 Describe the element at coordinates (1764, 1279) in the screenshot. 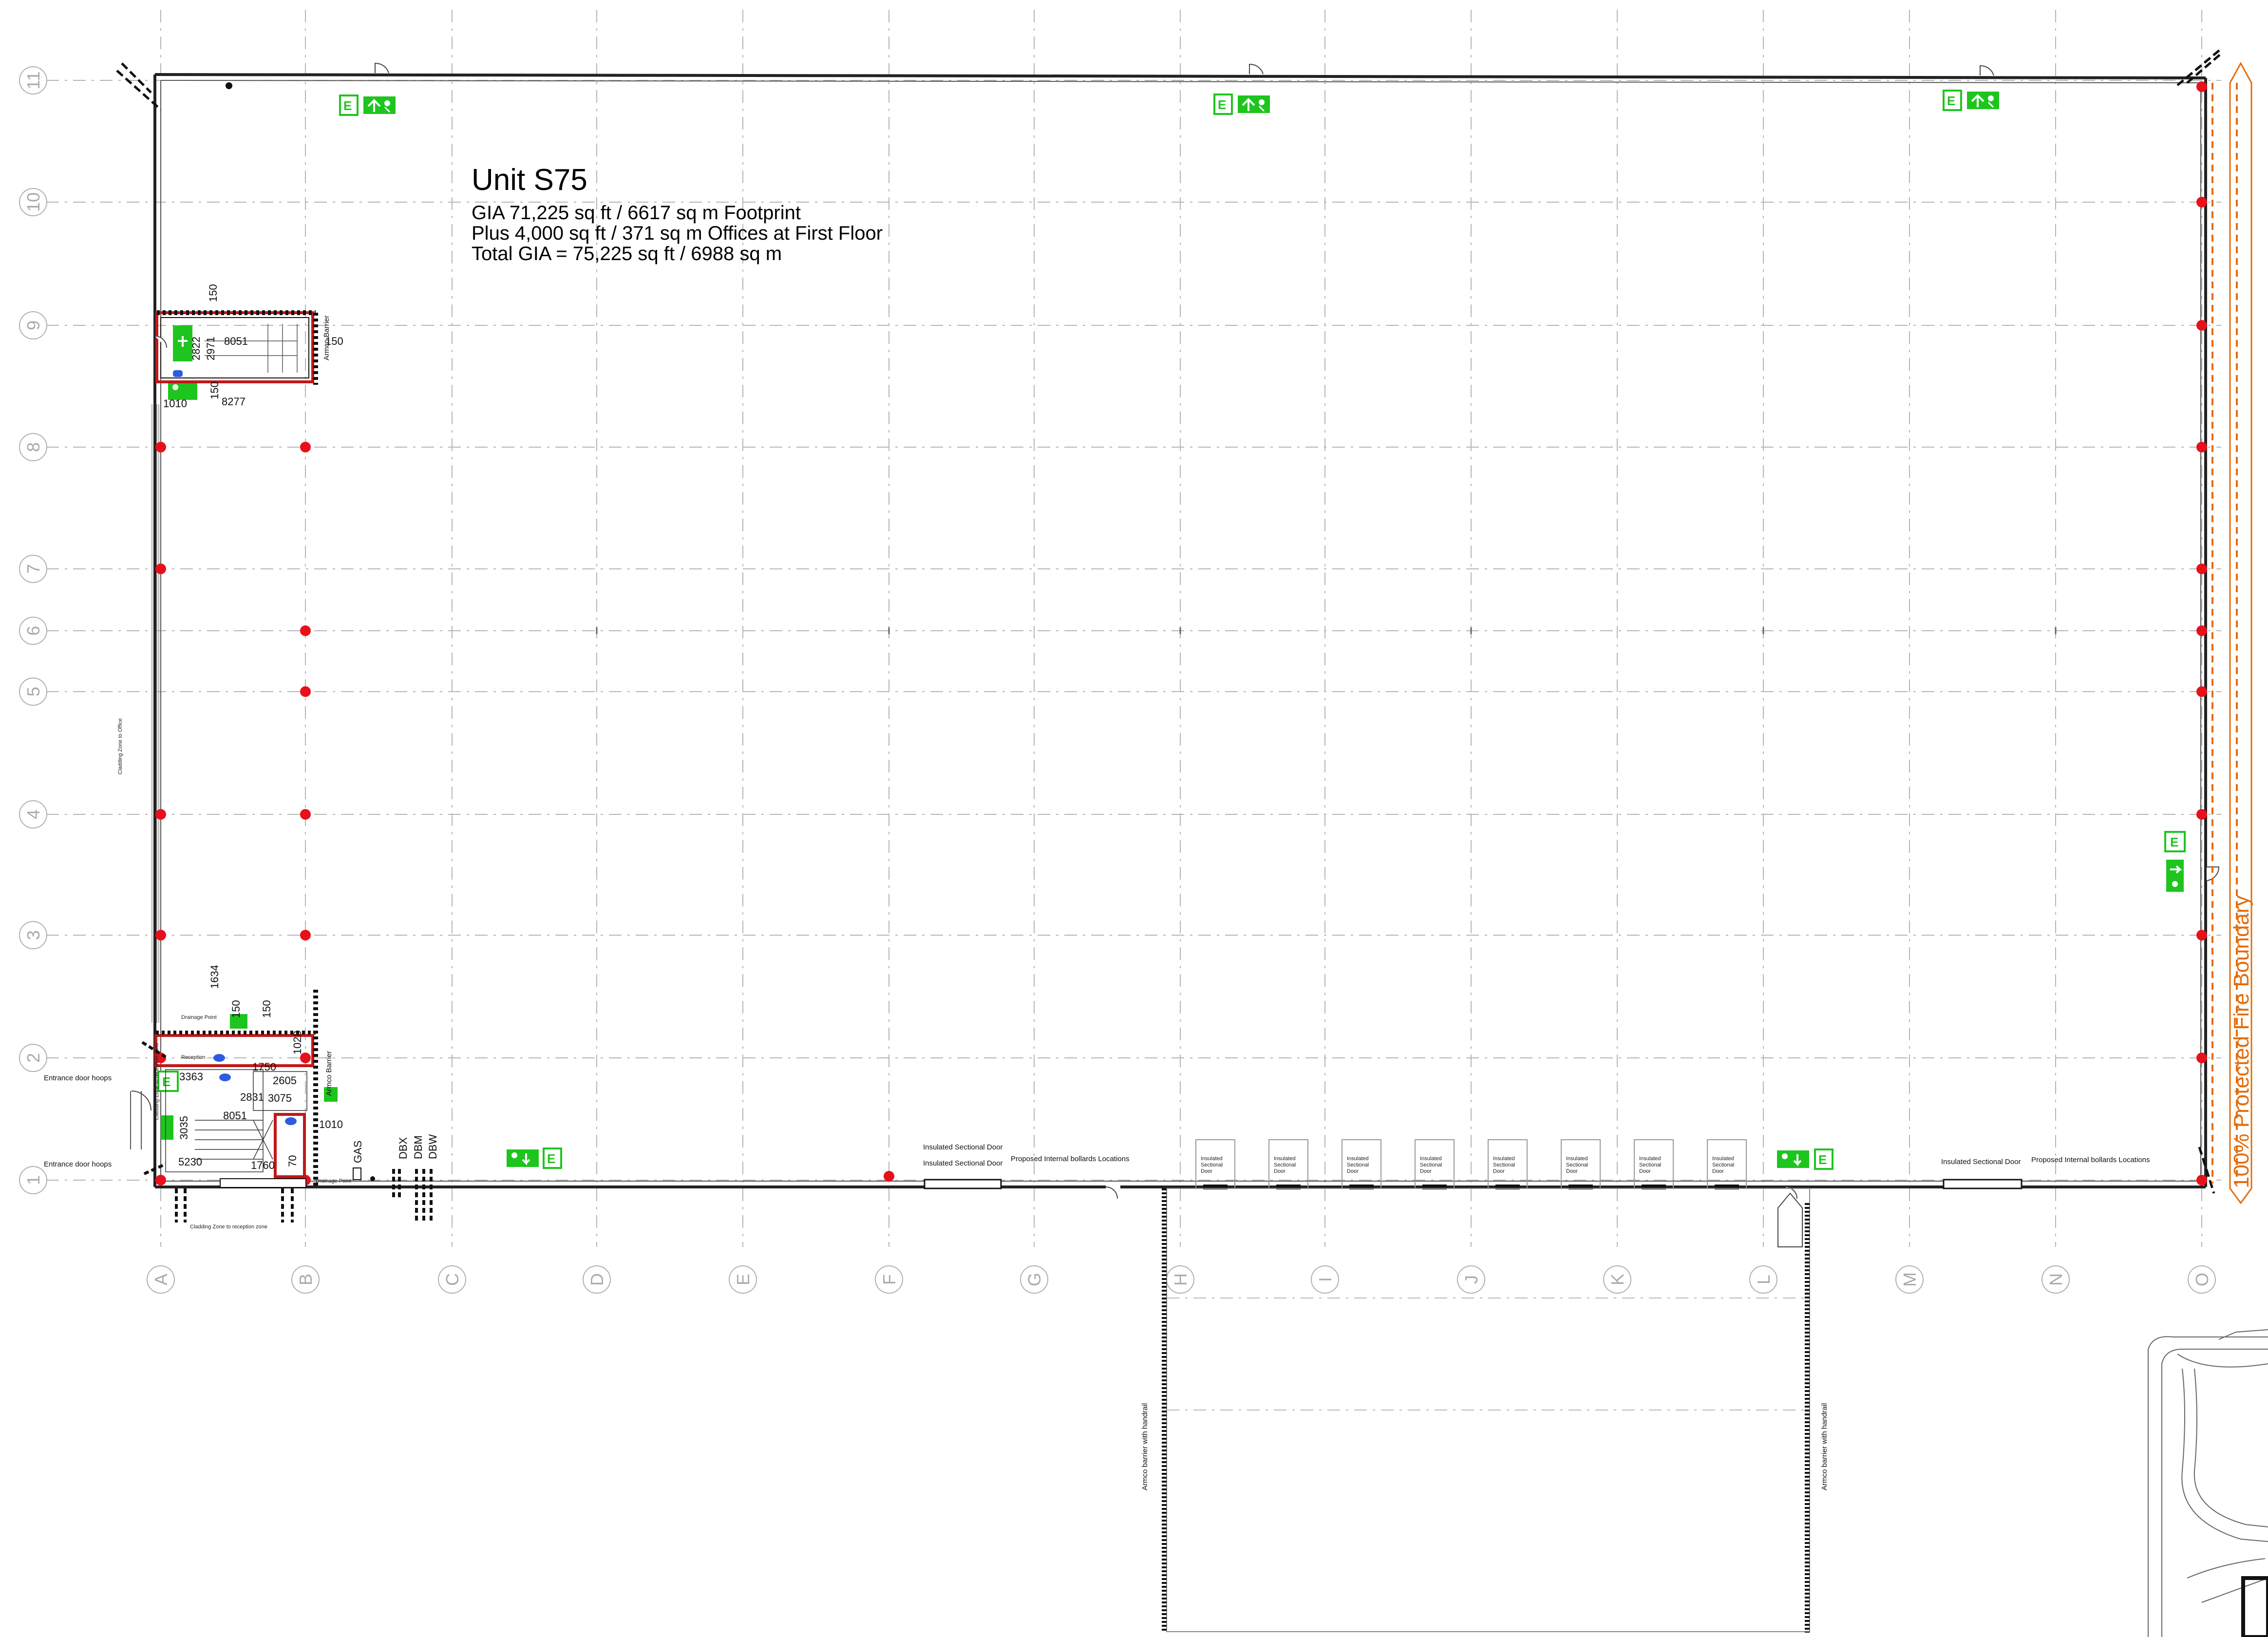

I see `grid-label-L: L` at that location.